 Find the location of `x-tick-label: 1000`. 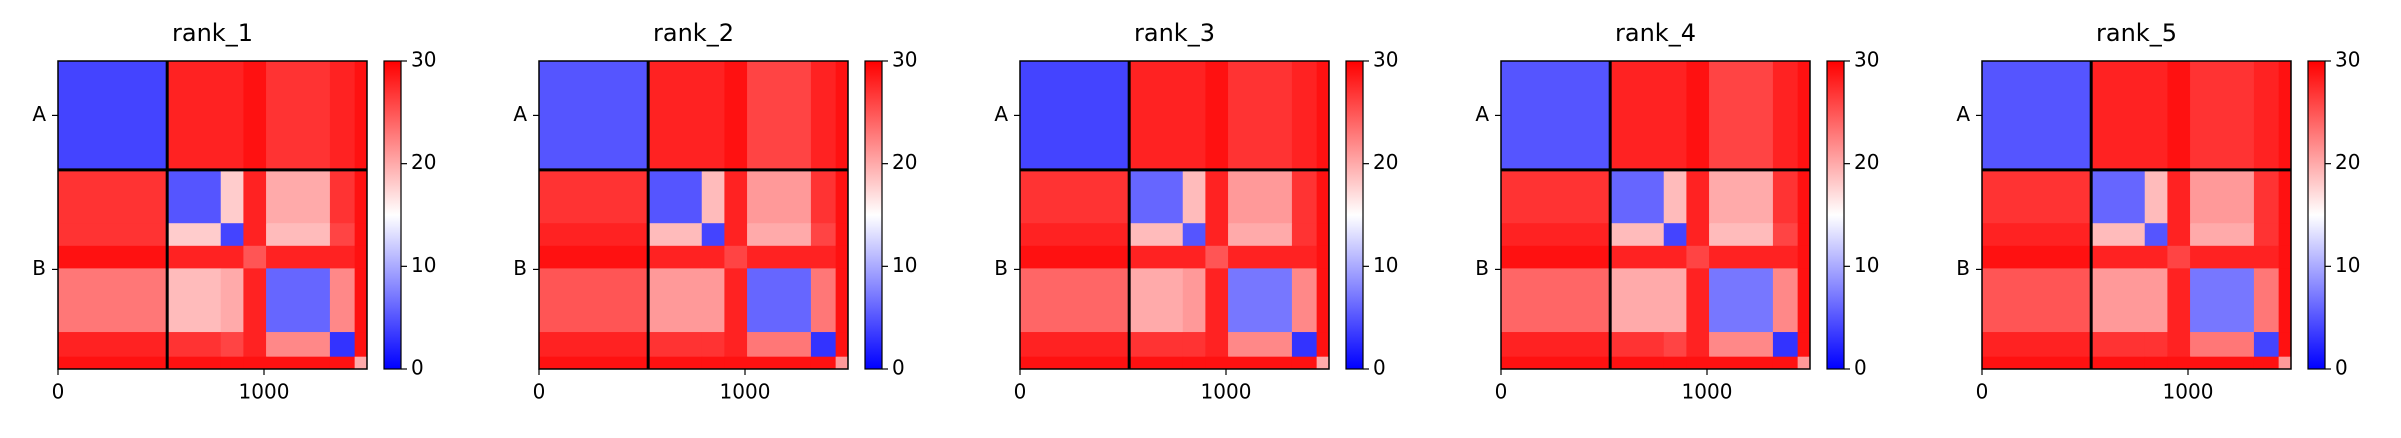

x-tick-label: 1000 is located at coordinates (1707, 392).